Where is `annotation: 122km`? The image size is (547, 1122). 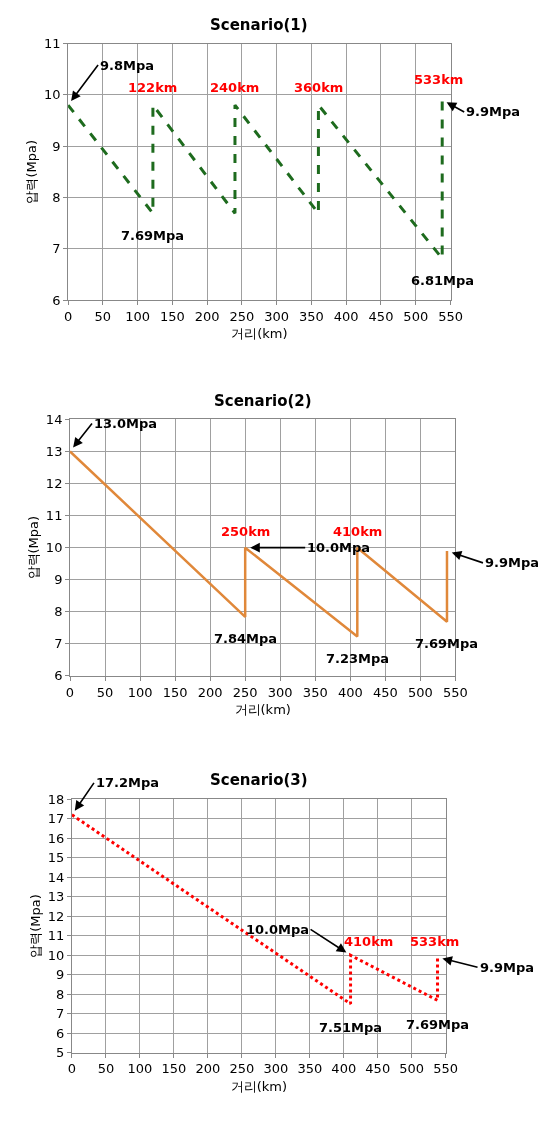
annotation: 122km is located at coordinates (153, 87).